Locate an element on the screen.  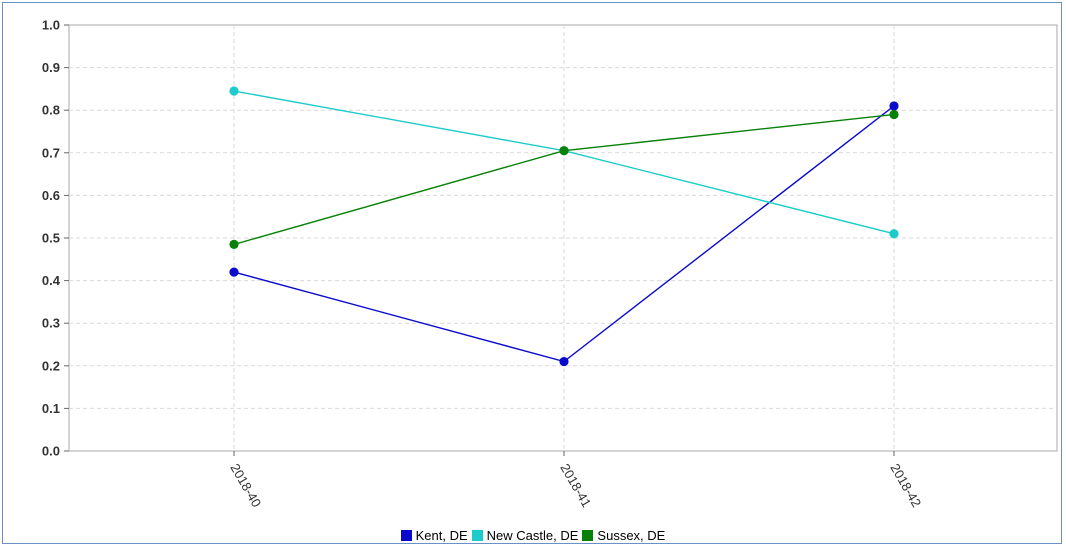
legend-label: Sussex, DE is located at coordinates (631, 535).